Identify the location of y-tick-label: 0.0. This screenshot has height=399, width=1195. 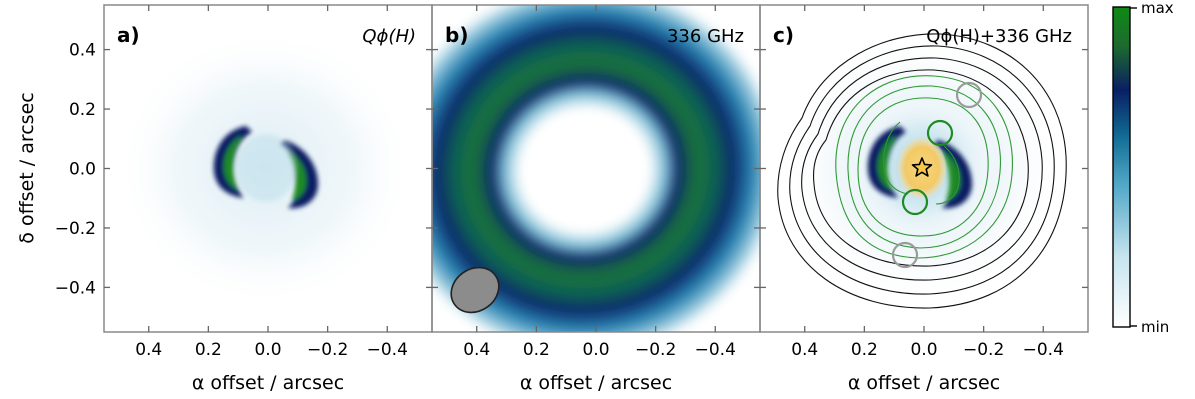
(82, 170).